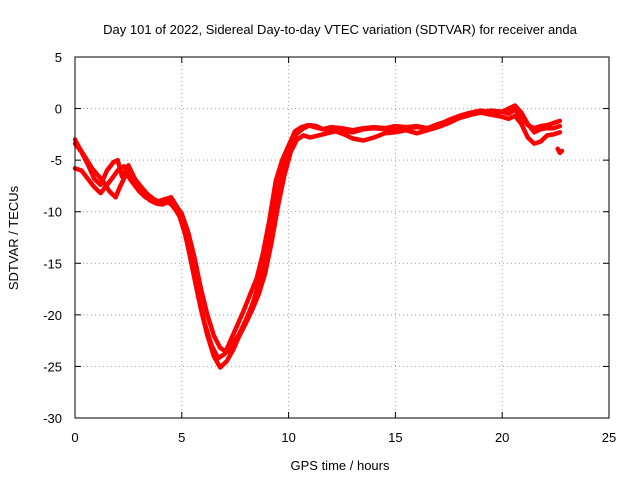 Image resolution: width=640 pixels, height=480 pixels. What do you see at coordinates (52, 263) in the screenshot?
I see `y-tick-label: -15` at bounding box center [52, 263].